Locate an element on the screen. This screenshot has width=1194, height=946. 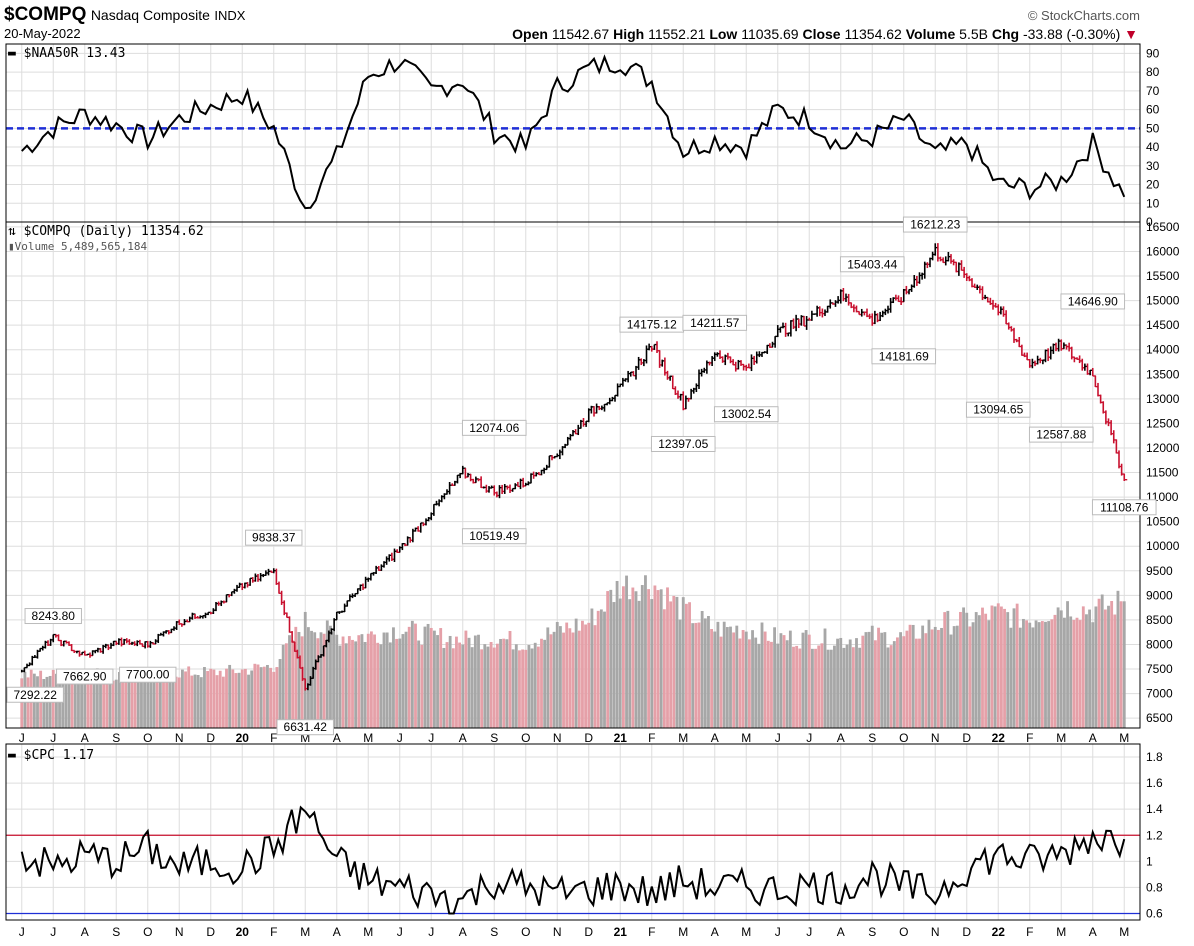
x-tick-label: M is located at coordinates (368, 932).